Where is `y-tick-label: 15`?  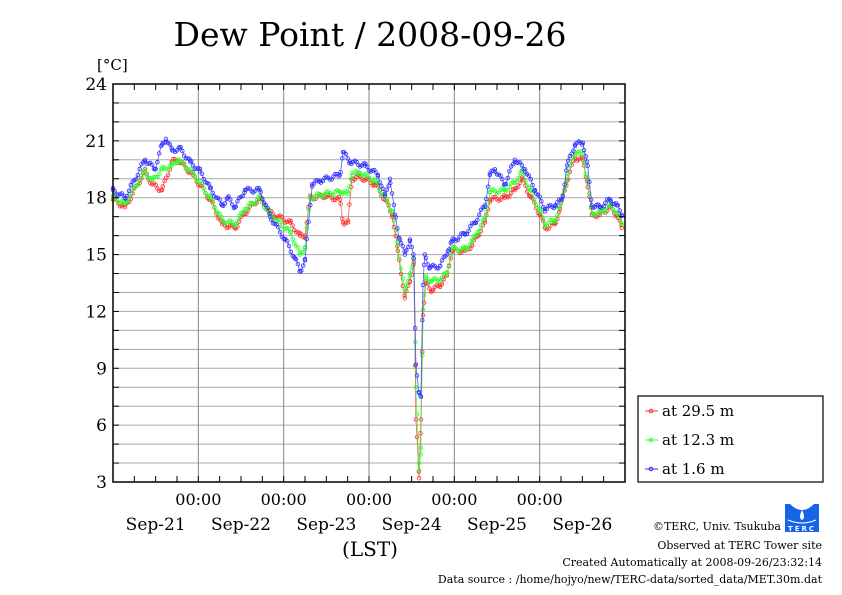 y-tick-label: 15 is located at coordinates (96, 256).